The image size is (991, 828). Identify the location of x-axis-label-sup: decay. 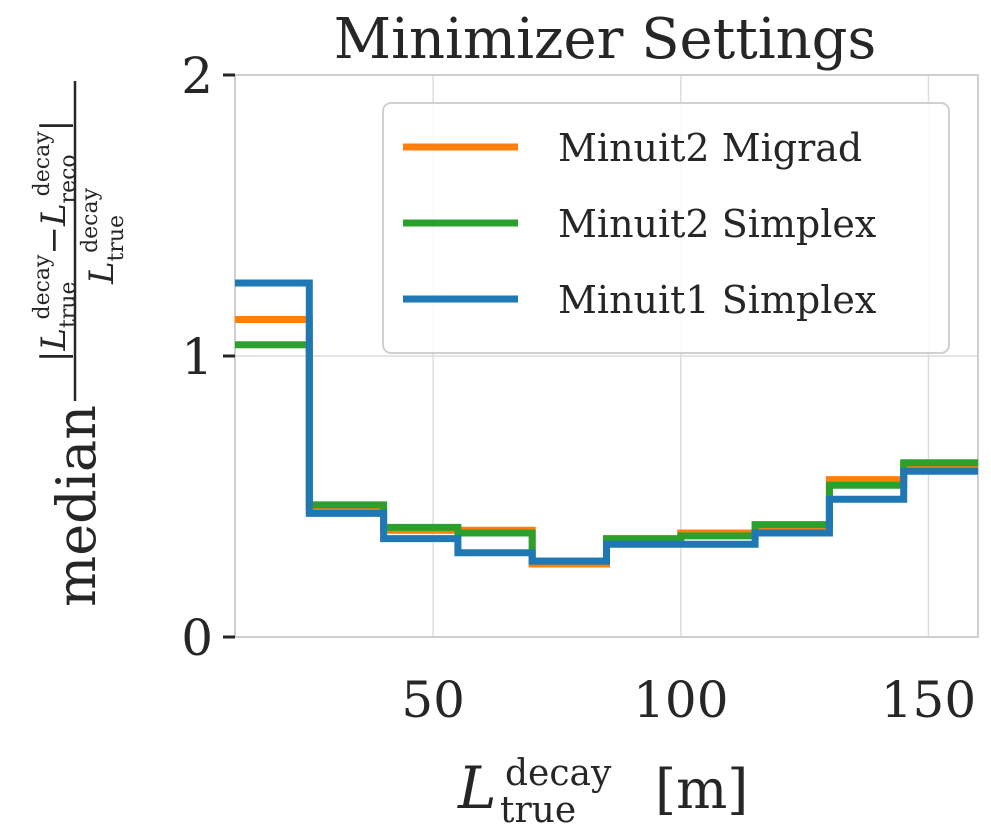
(558, 773).